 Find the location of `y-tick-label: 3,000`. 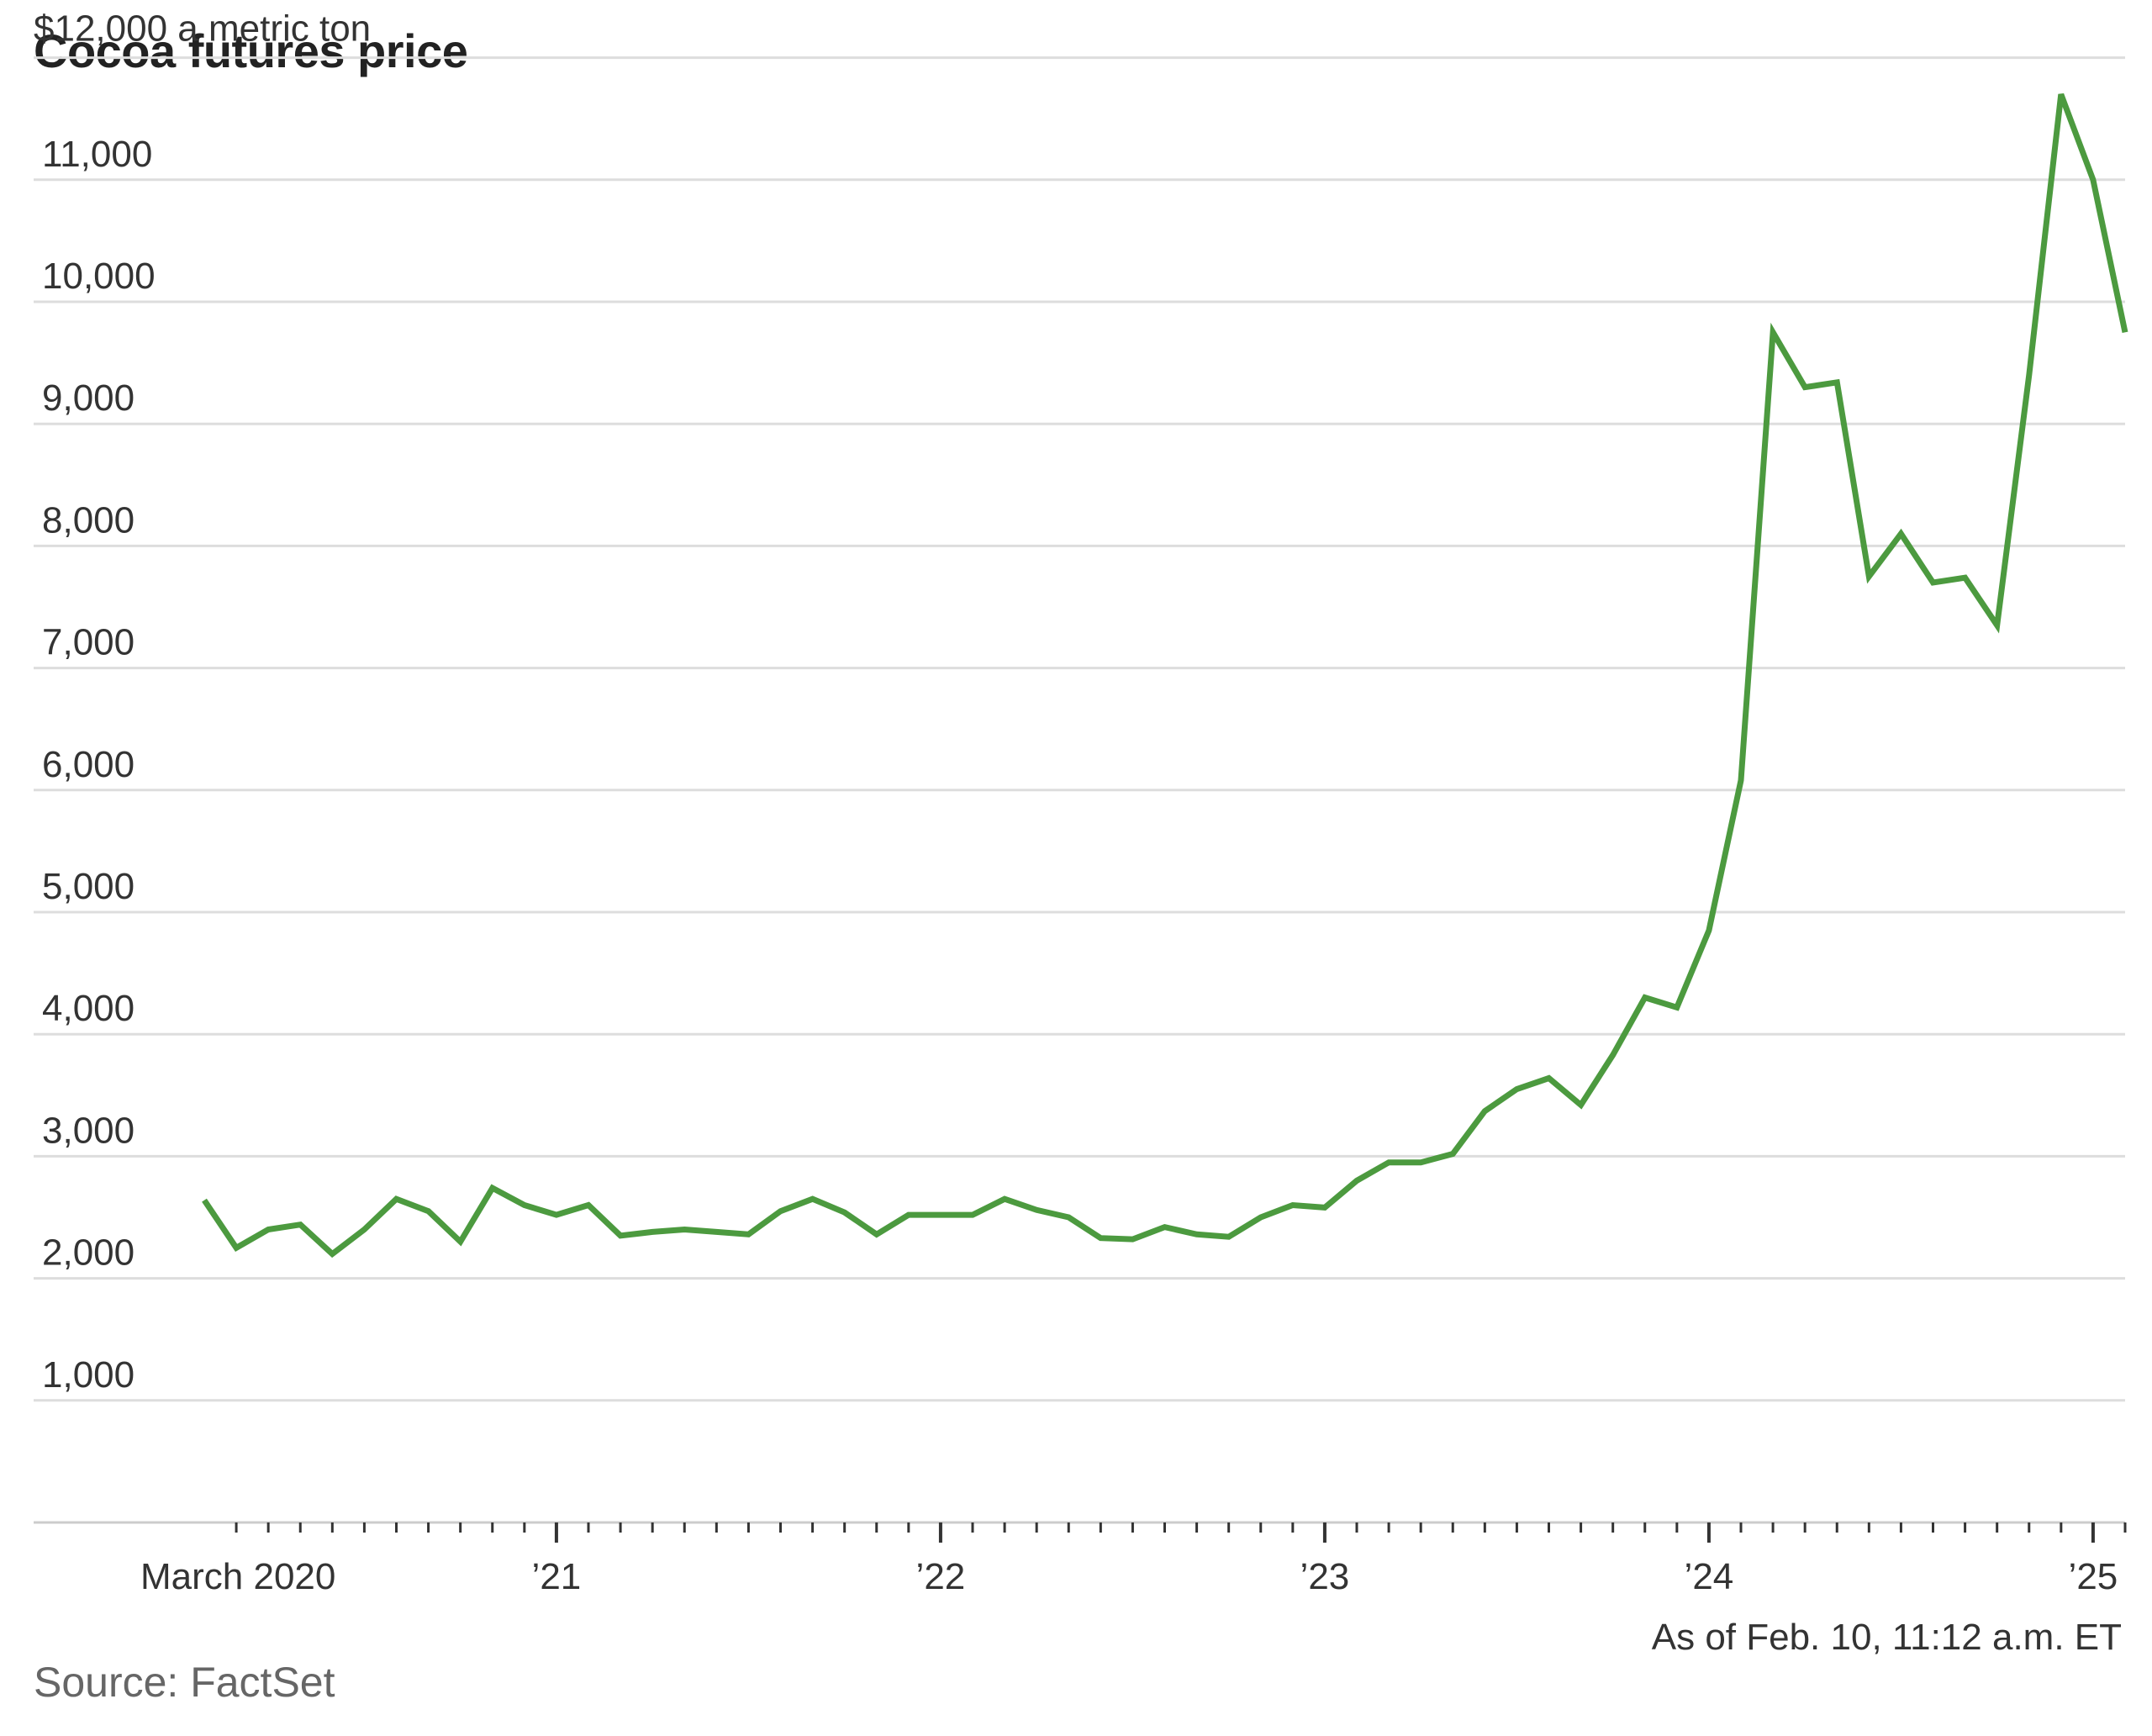

y-tick-label: 3,000 is located at coordinates (88, 1130).